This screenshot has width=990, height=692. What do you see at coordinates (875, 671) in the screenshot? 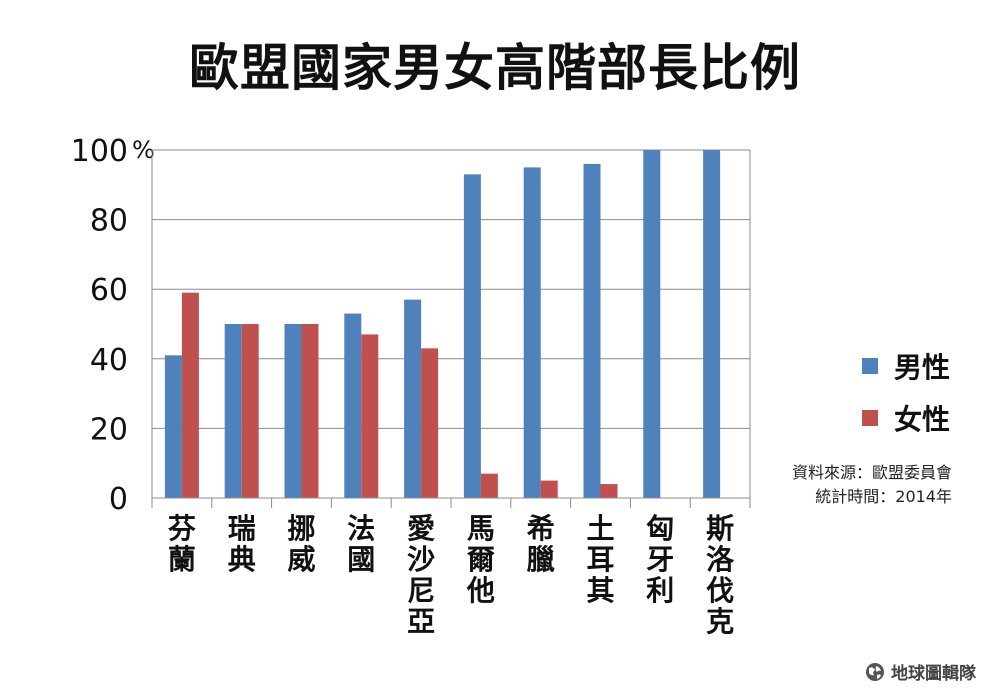
I see `globe-icon` at bounding box center [875, 671].